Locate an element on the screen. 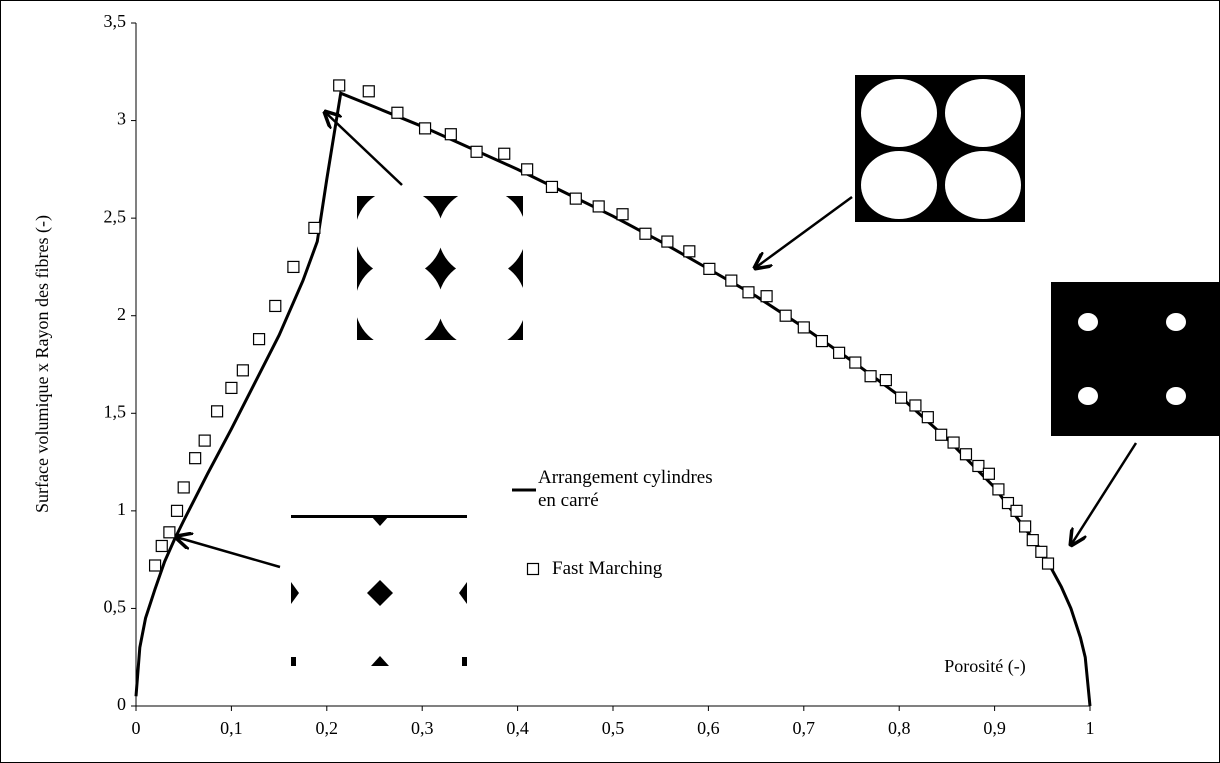 This screenshot has height=763, width=1220. legend-label: Fast Marching is located at coordinates (607, 568).